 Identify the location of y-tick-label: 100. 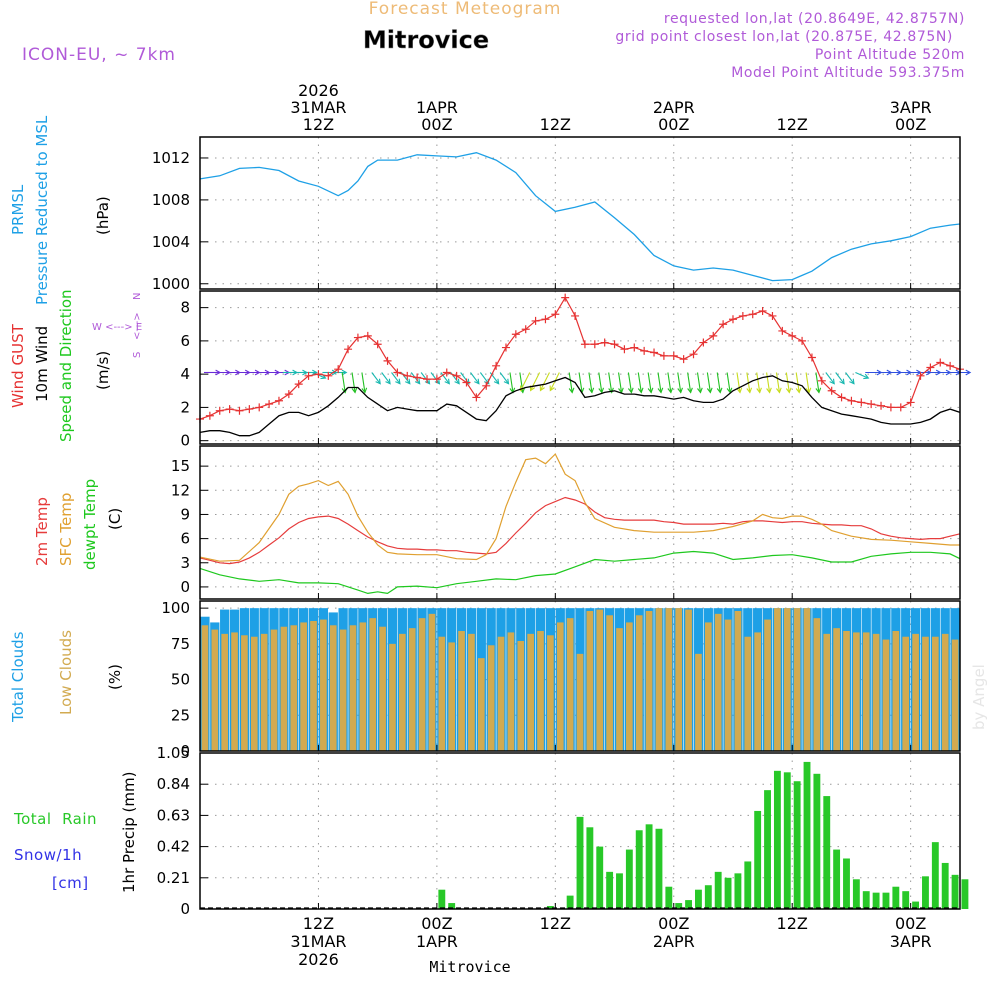
(175, 608).